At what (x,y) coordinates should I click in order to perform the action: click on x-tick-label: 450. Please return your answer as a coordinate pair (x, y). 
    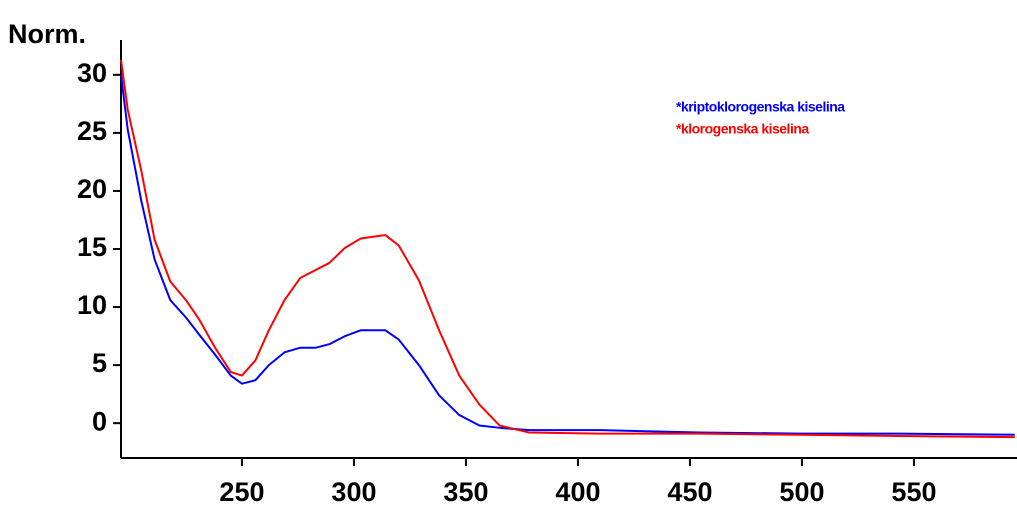
    Looking at the image, I should click on (689, 492).